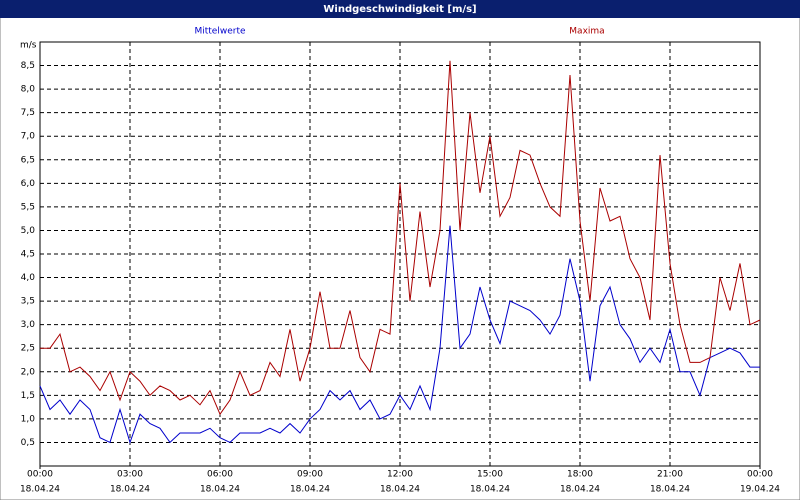  Describe the element at coordinates (28, 90) in the screenshot. I see `y-tick-label: 8,0` at that location.